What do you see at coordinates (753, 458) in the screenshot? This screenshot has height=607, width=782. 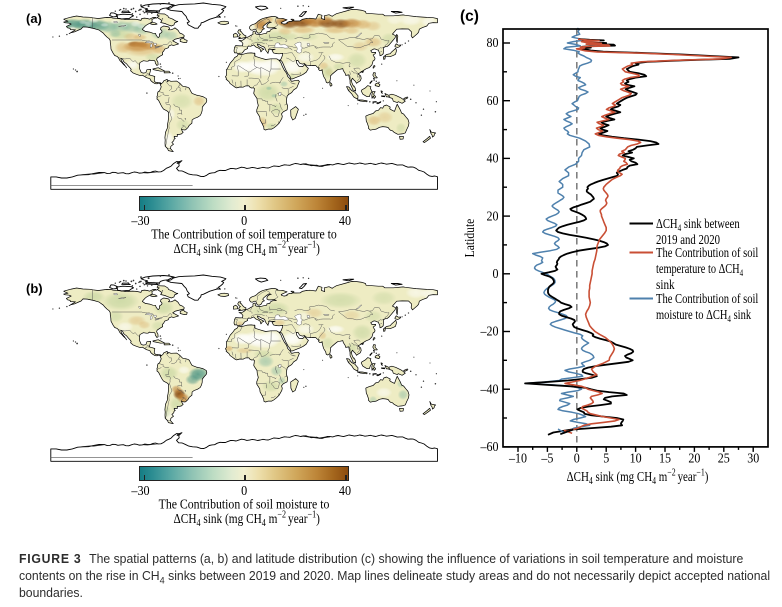 I see `svg-text: 30` at bounding box center [753, 458].